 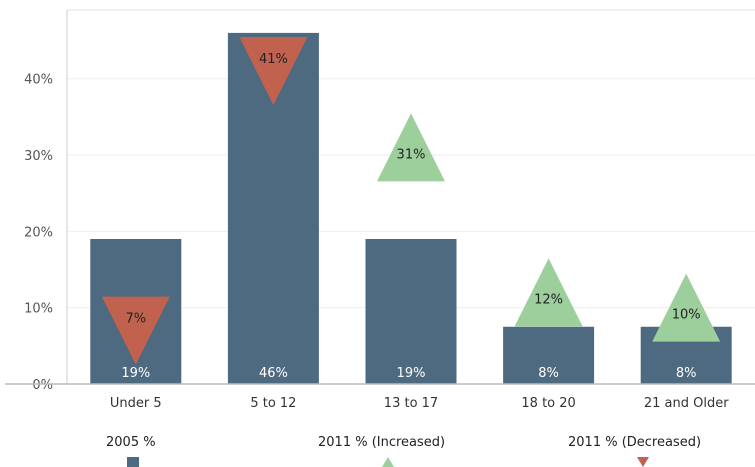 I want to click on triangle-label-increased: 31%, so click(x=411, y=154).